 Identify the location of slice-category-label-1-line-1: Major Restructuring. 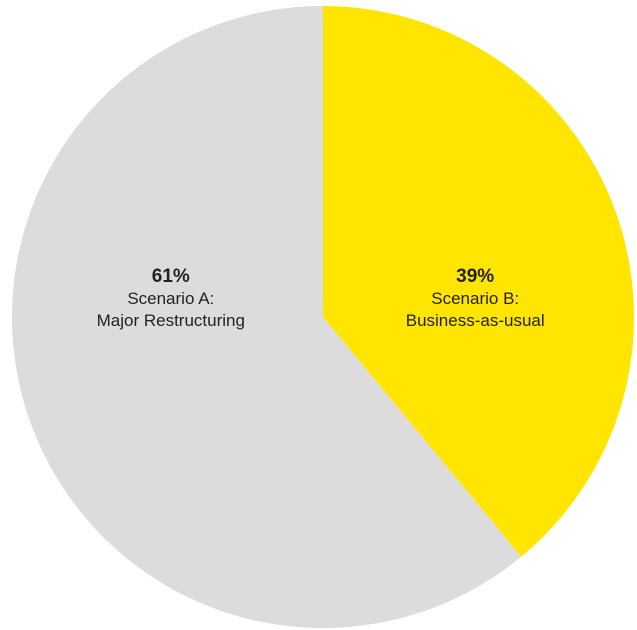
(171, 320).